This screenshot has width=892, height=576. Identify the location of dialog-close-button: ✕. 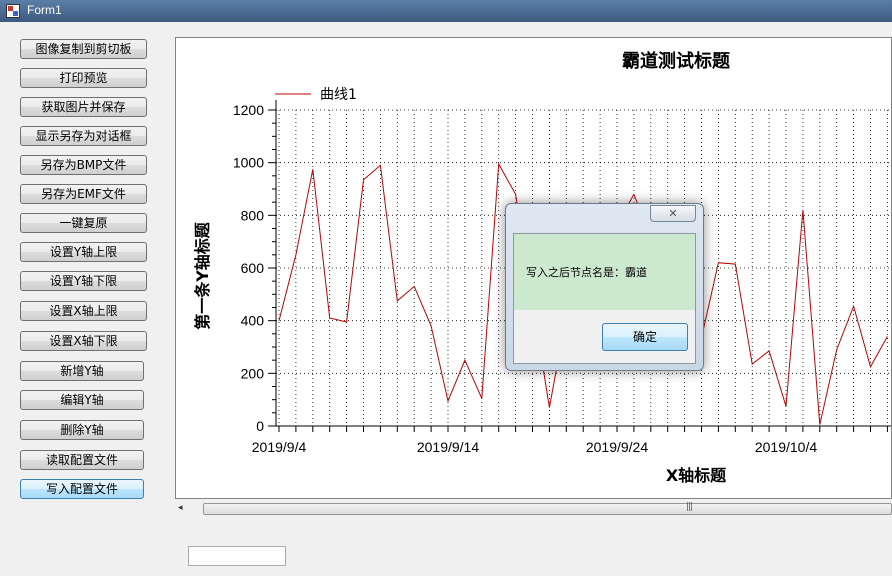
(673, 213).